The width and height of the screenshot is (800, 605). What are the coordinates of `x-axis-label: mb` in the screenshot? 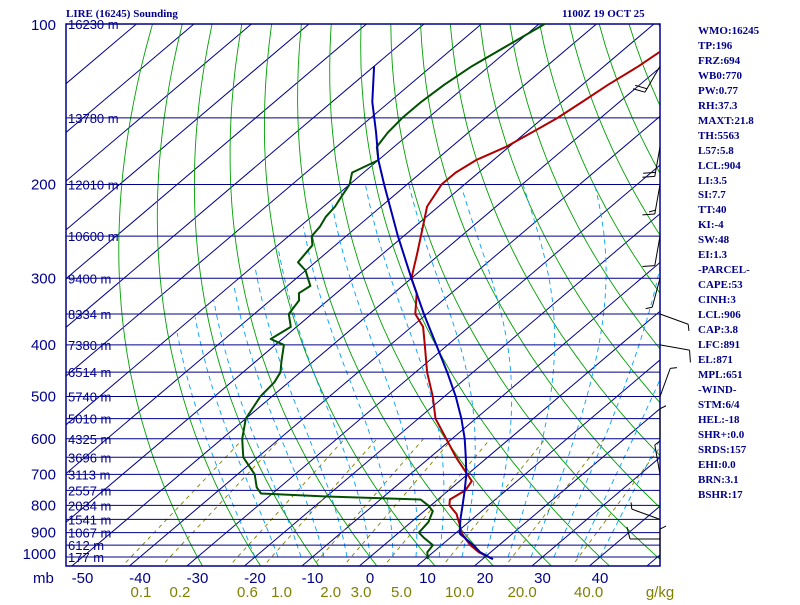 It's located at (43, 578).